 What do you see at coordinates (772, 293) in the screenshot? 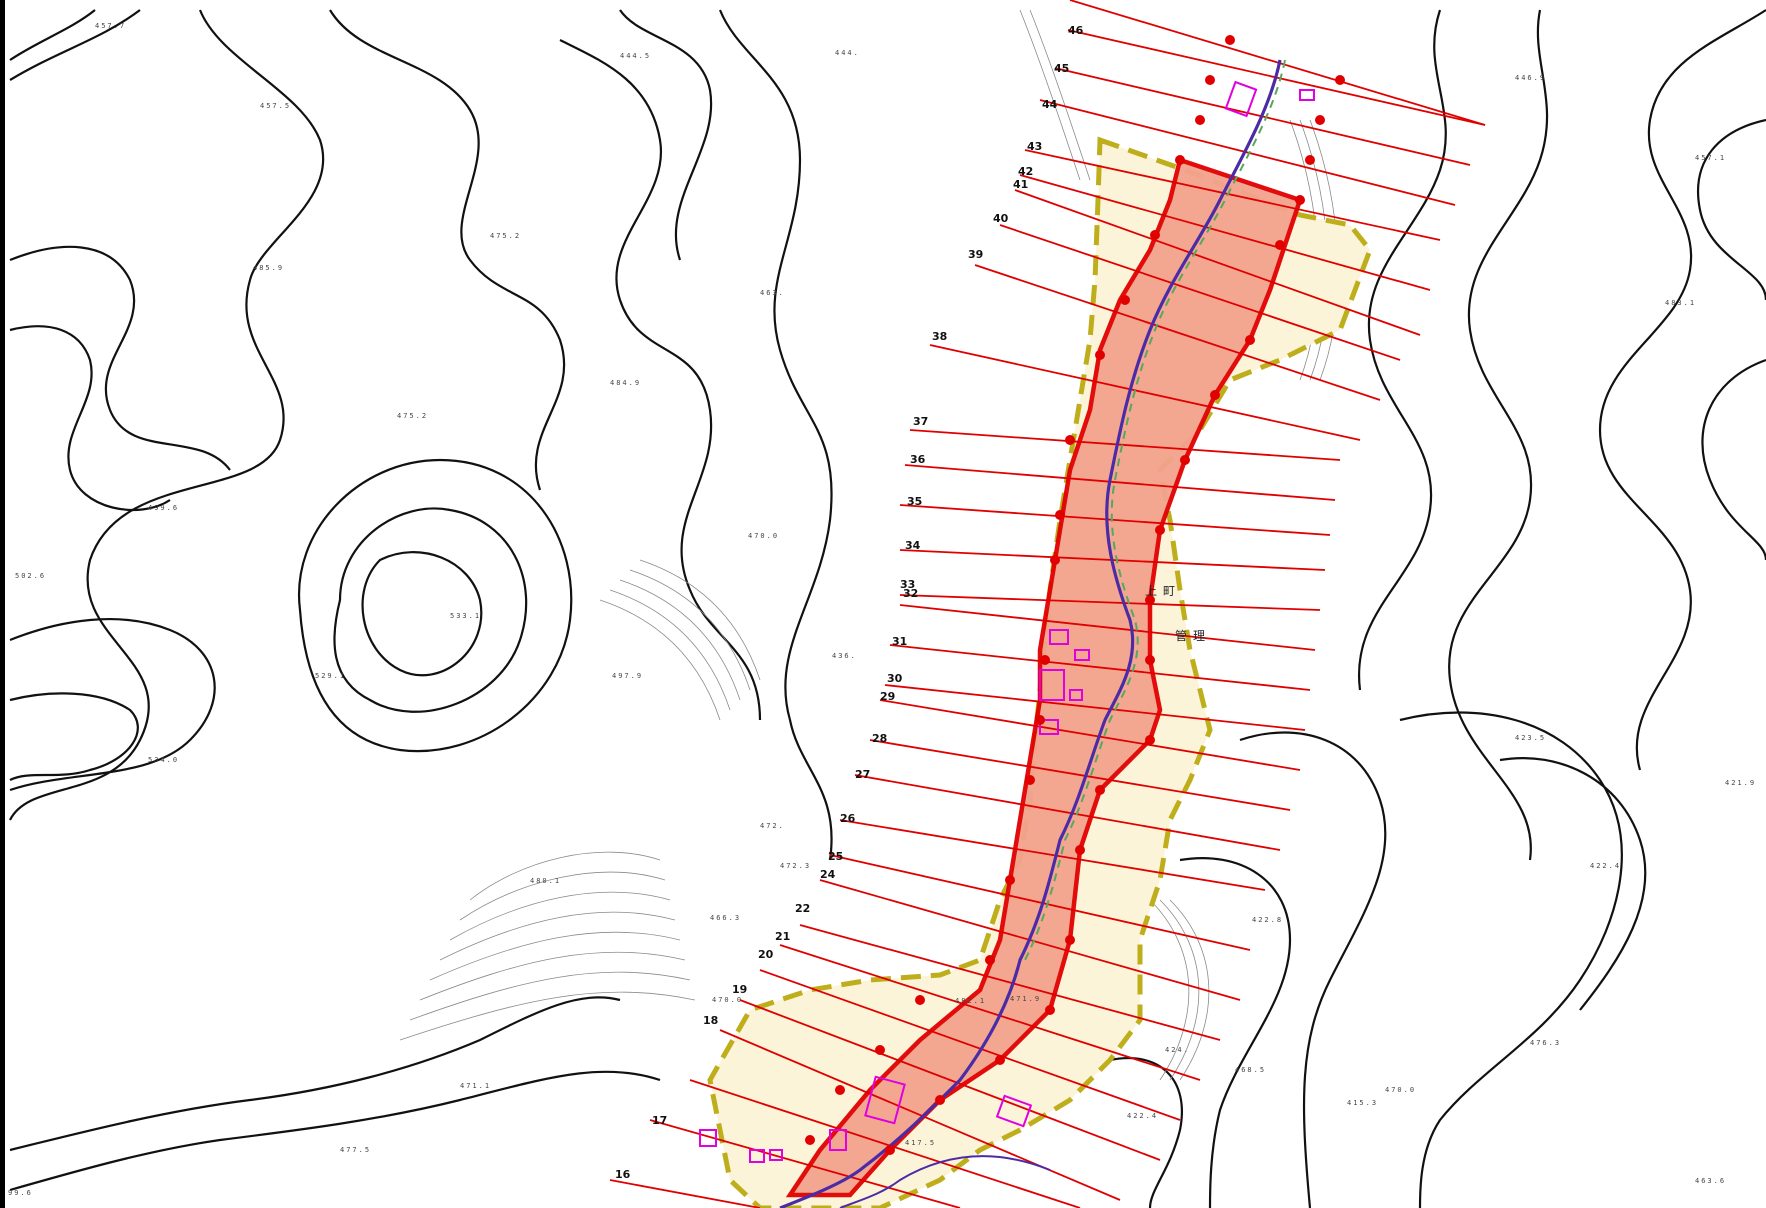
I see `spot-height-label: 463.` at bounding box center [772, 293].